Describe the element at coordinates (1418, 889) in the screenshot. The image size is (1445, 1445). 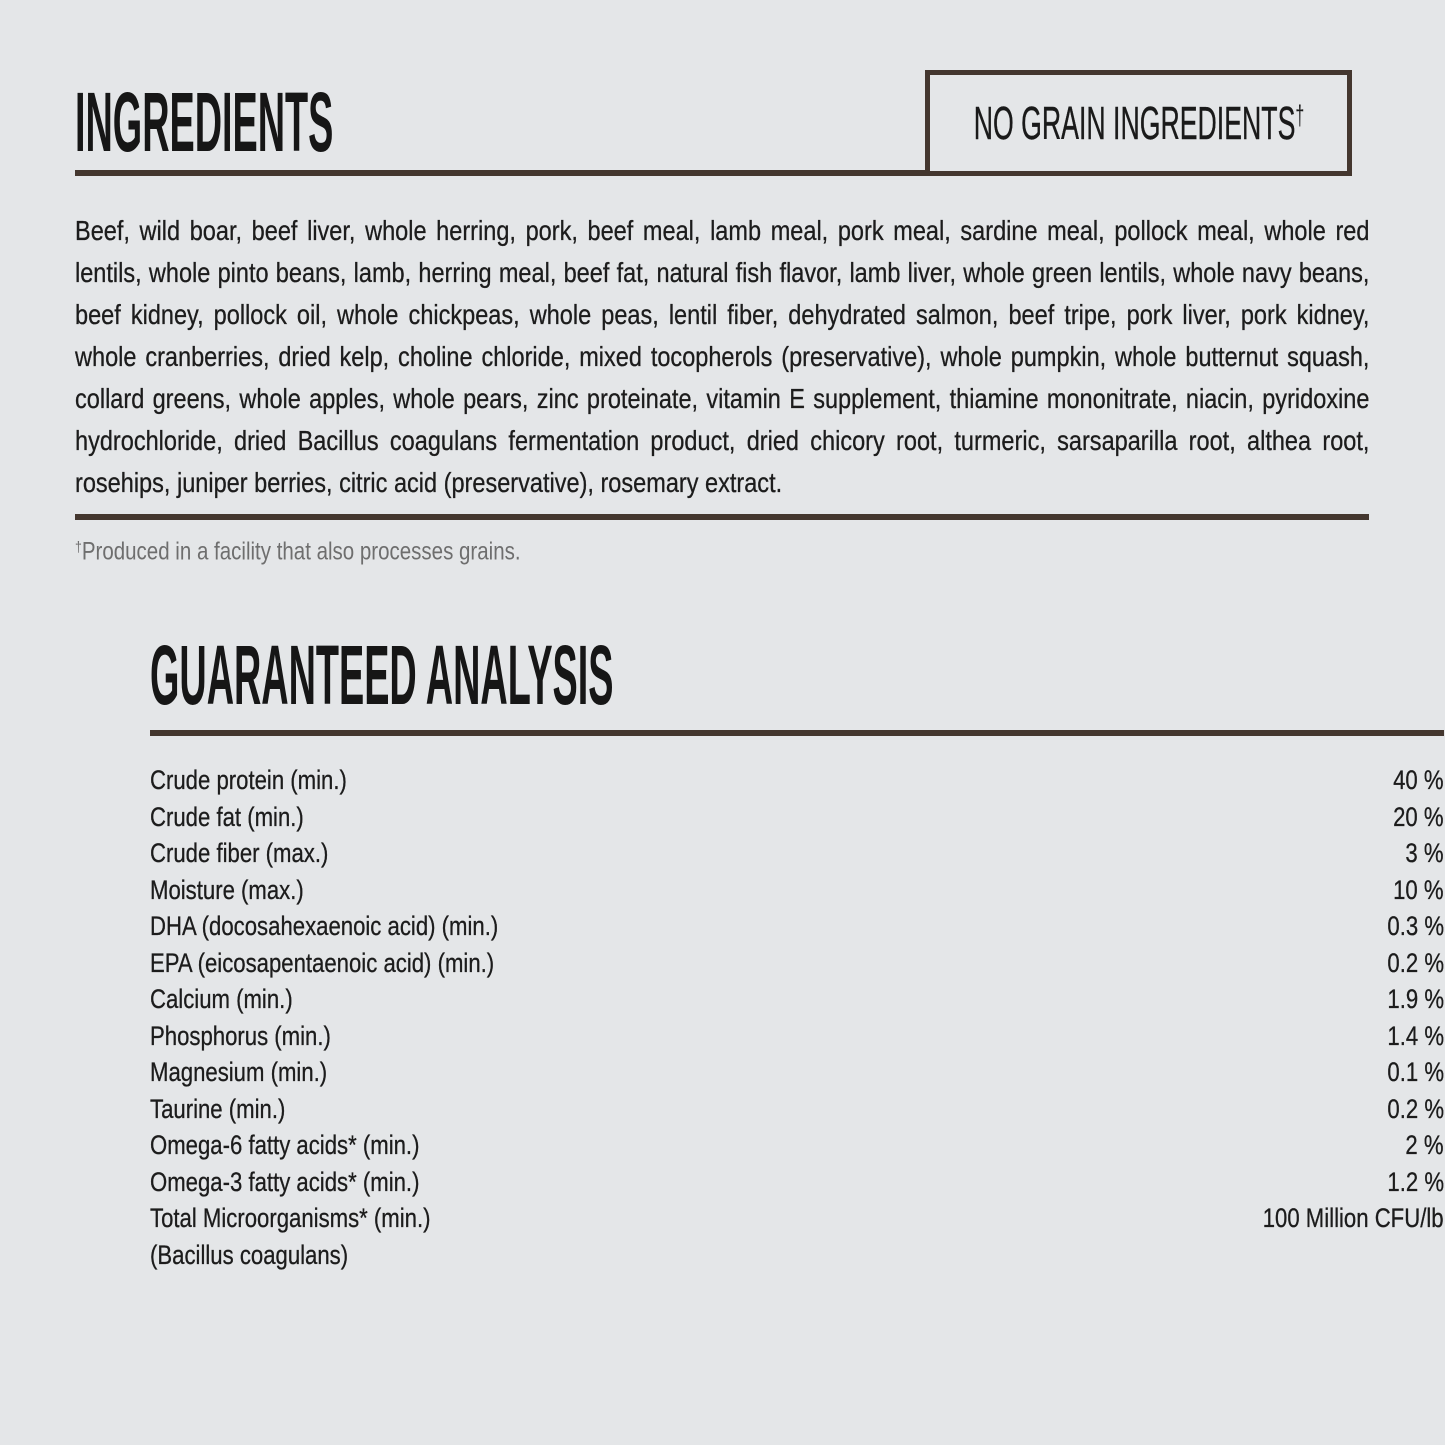
I see `analysis-value: 10 %` at that location.